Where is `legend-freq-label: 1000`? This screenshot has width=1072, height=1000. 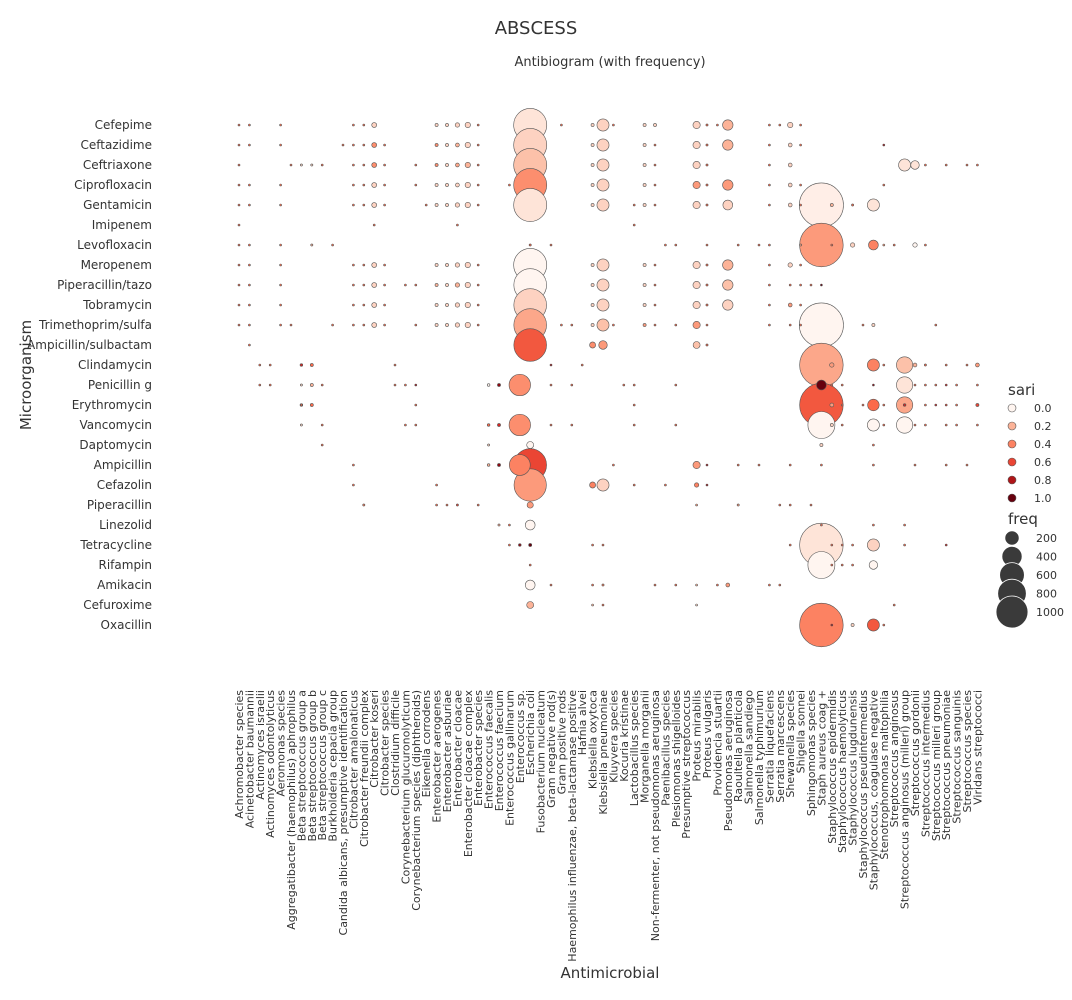
legend-freq-label: 1000 is located at coordinates (1050, 612).